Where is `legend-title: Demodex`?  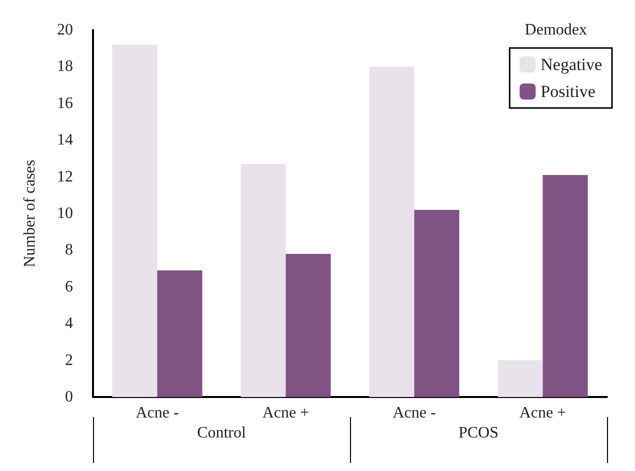
legend-title: Demodex is located at coordinates (555, 30).